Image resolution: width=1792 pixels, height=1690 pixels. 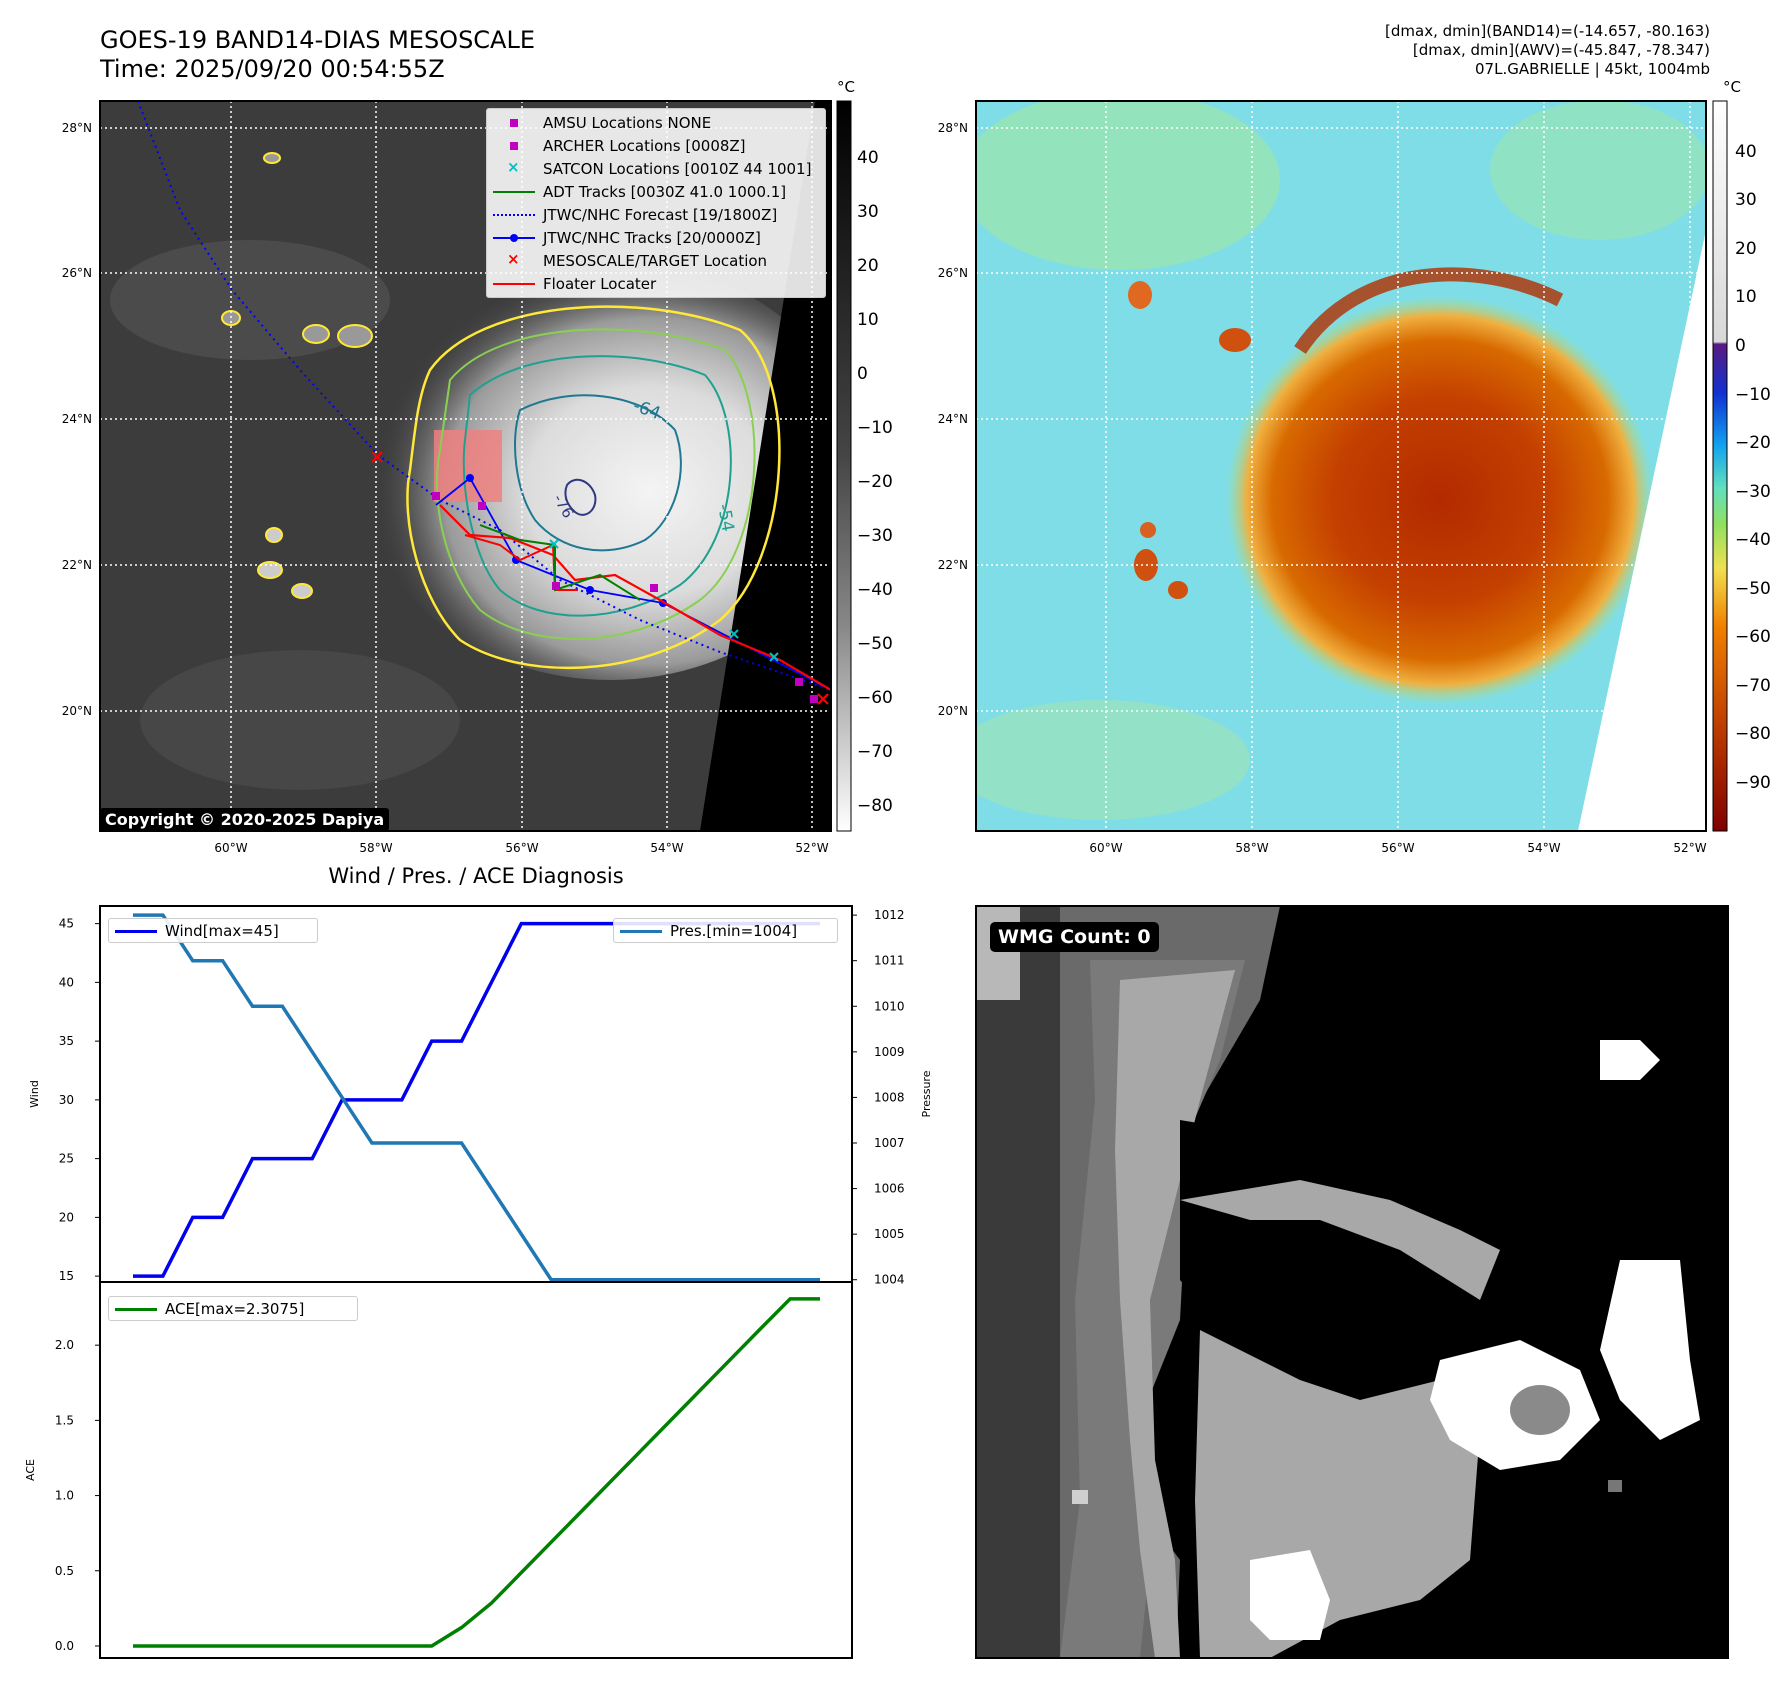 I want to click on svg-text: −20, so click(x=875, y=482).